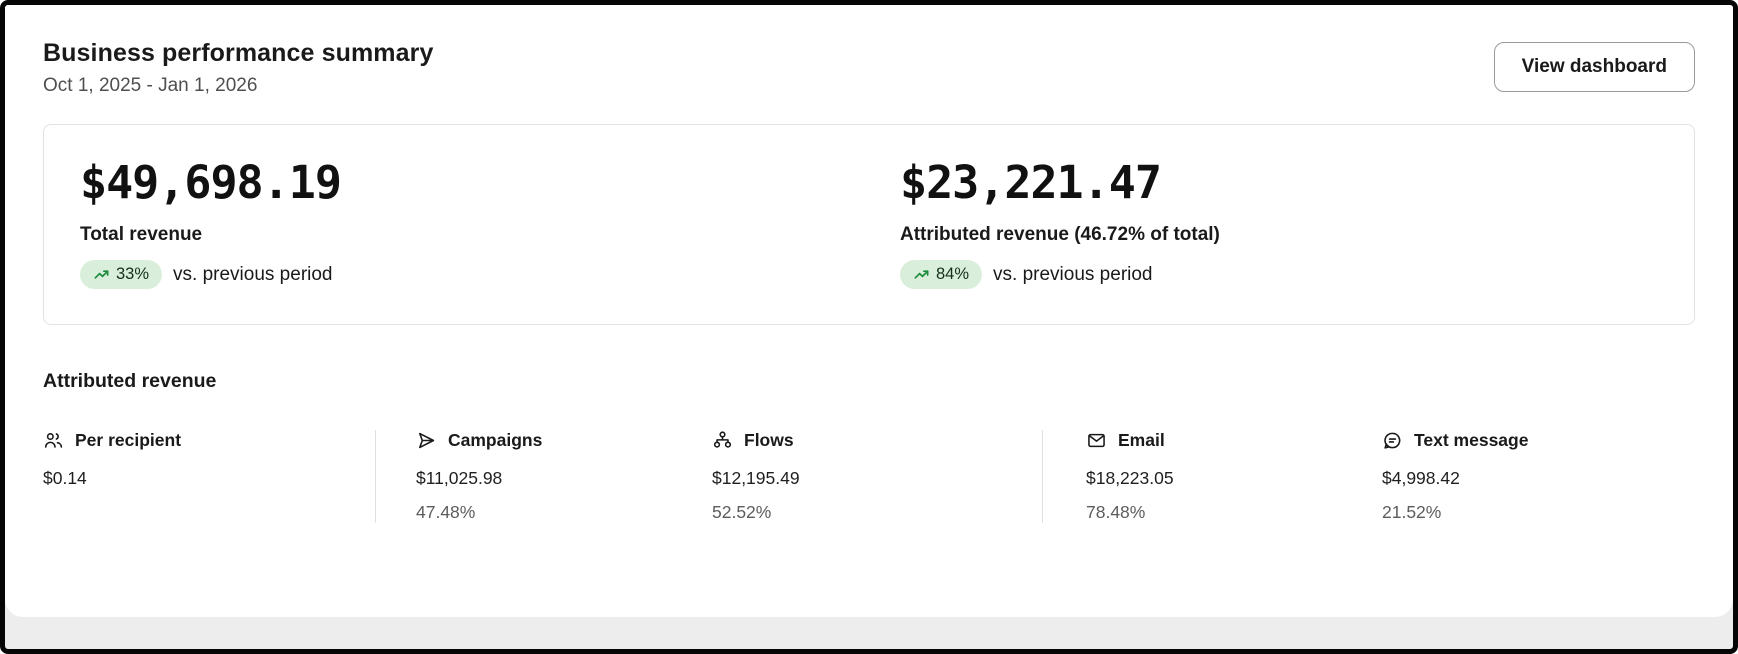  Describe the element at coordinates (211, 182) in the screenshot. I see `total-revenue-value: $49,698.19` at that location.